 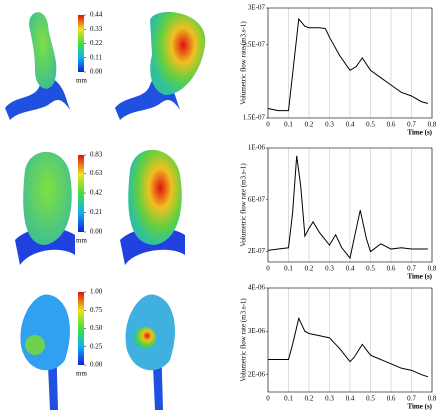 What do you see at coordinates (257, 331) in the screenshot?
I see `y-tick-label: 3E-06` at bounding box center [257, 331].